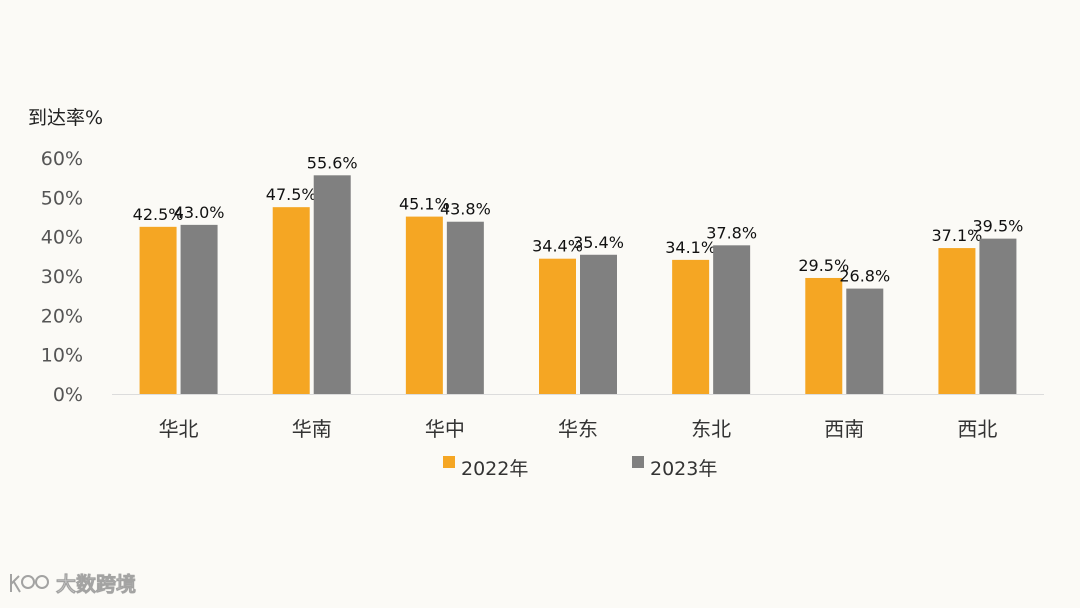  Describe the element at coordinates (199, 212) in the screenshot. I see `data-label: 43.0%` at that location.